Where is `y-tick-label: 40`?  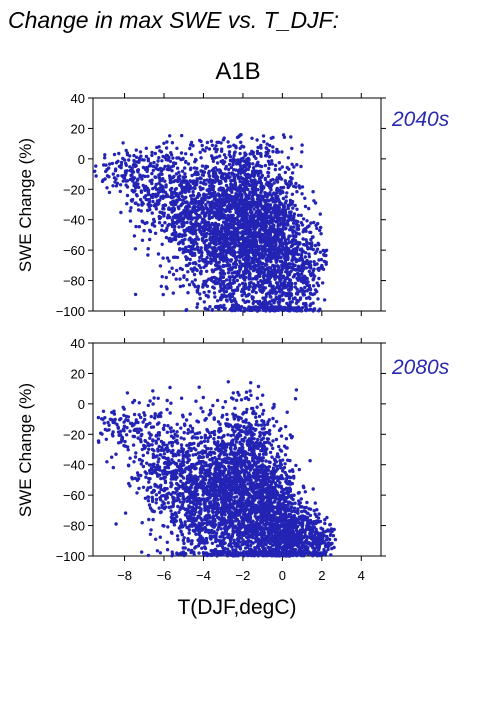
y-tick-label: 40 is located at coordinates (78, 98).